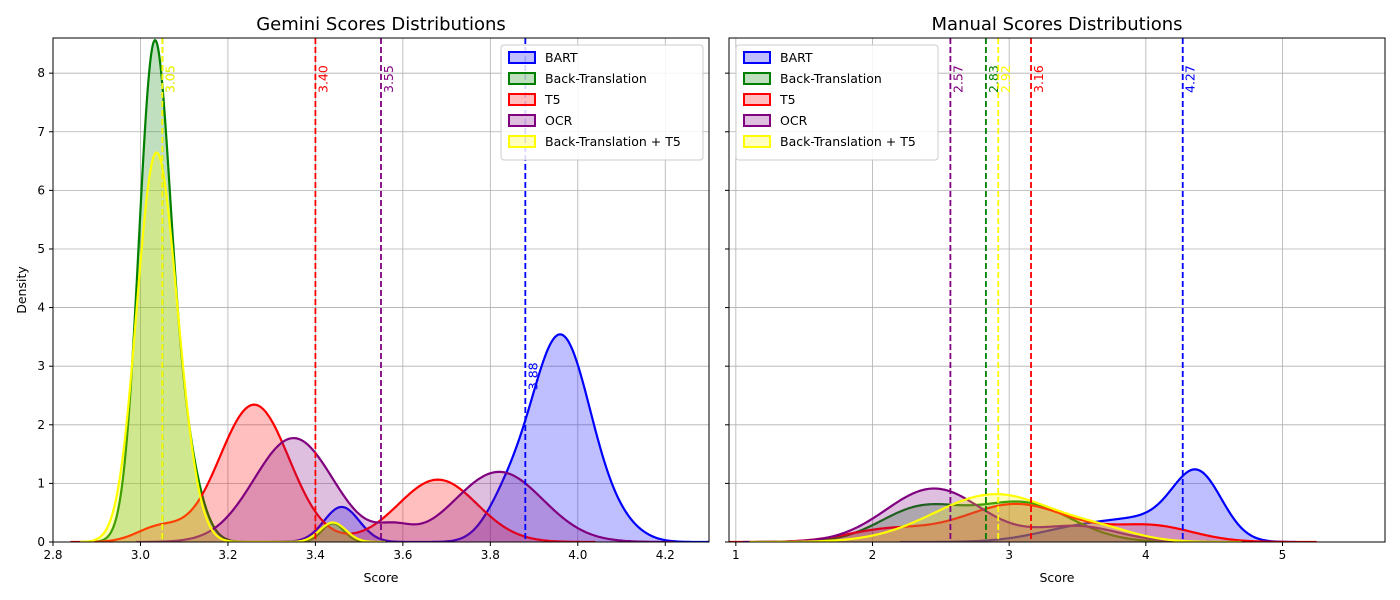 This screenshot has height=600, width=1400. I want to click on y-tick-label: 7, so click(41, 132).